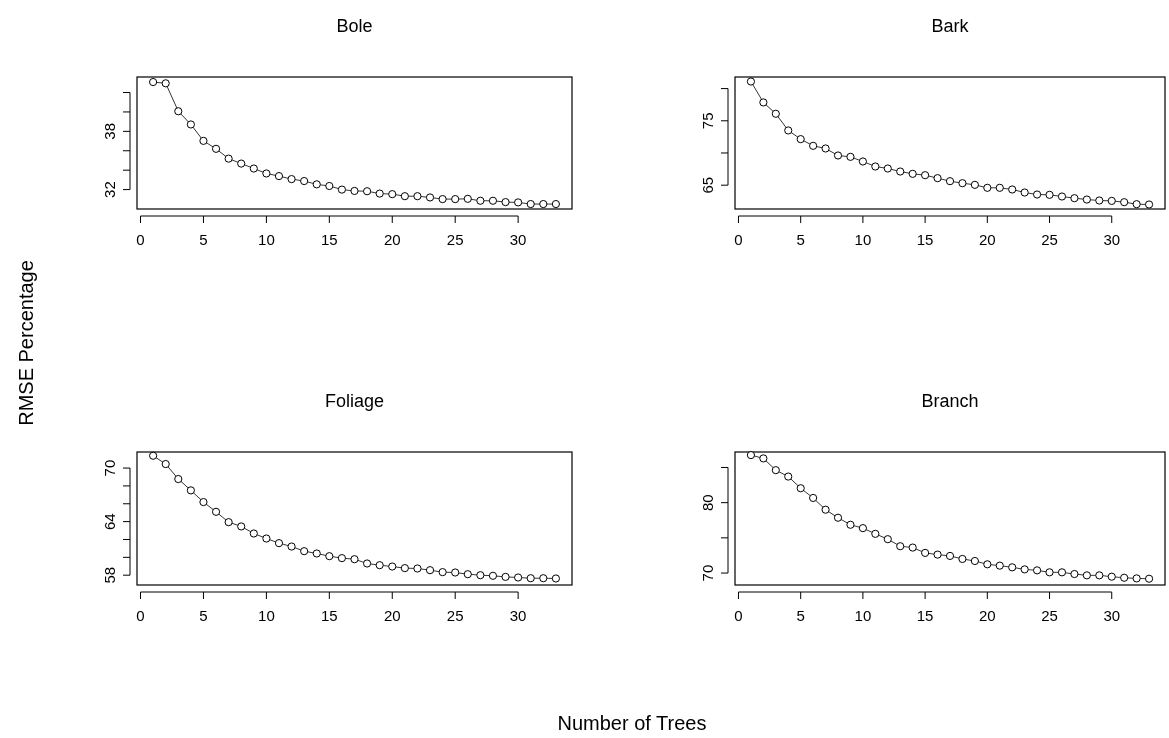 The height and width of the screenshot is (738, 1169). What do you see at coordinates (354, 26) in the screenshot?
I see `chart-title: Bole` at bounding box center [354, 26].